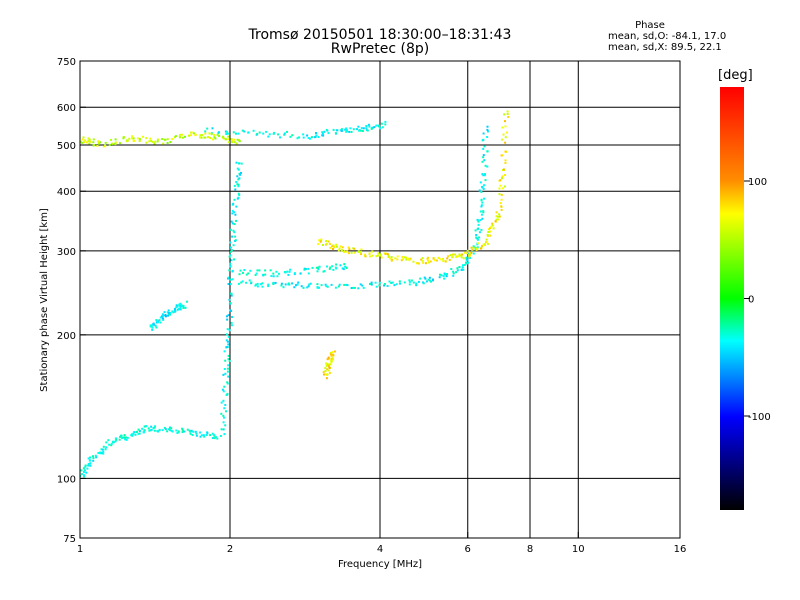 This screenshot has height=600, width=800. What do you see at coordinates (759, 417) in the screenshot?
I see `colorbar-tick-label: -100` at bounding box center [759, 417].